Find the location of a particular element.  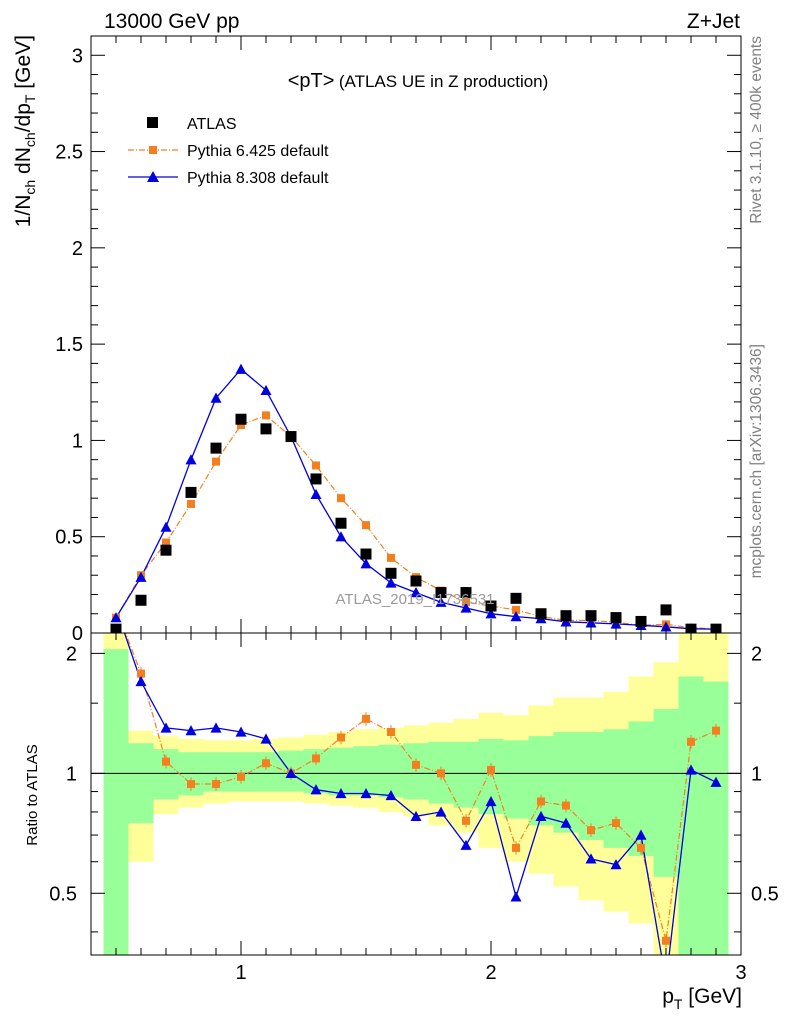

main-title-main: <pT> is located at coordinates (311, 81).